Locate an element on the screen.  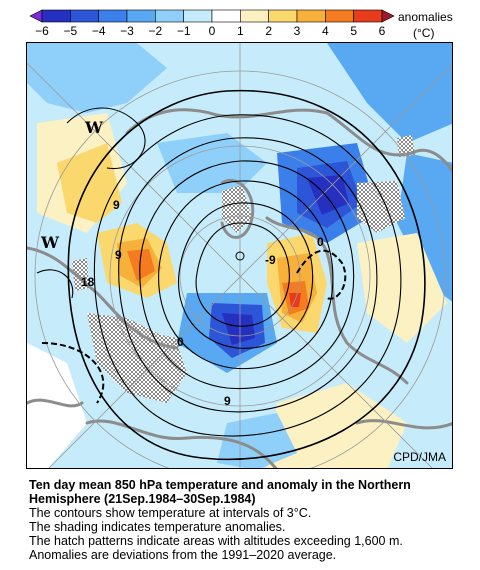
contour-label-minus-9: -9 is located at coordinates (270, 260).